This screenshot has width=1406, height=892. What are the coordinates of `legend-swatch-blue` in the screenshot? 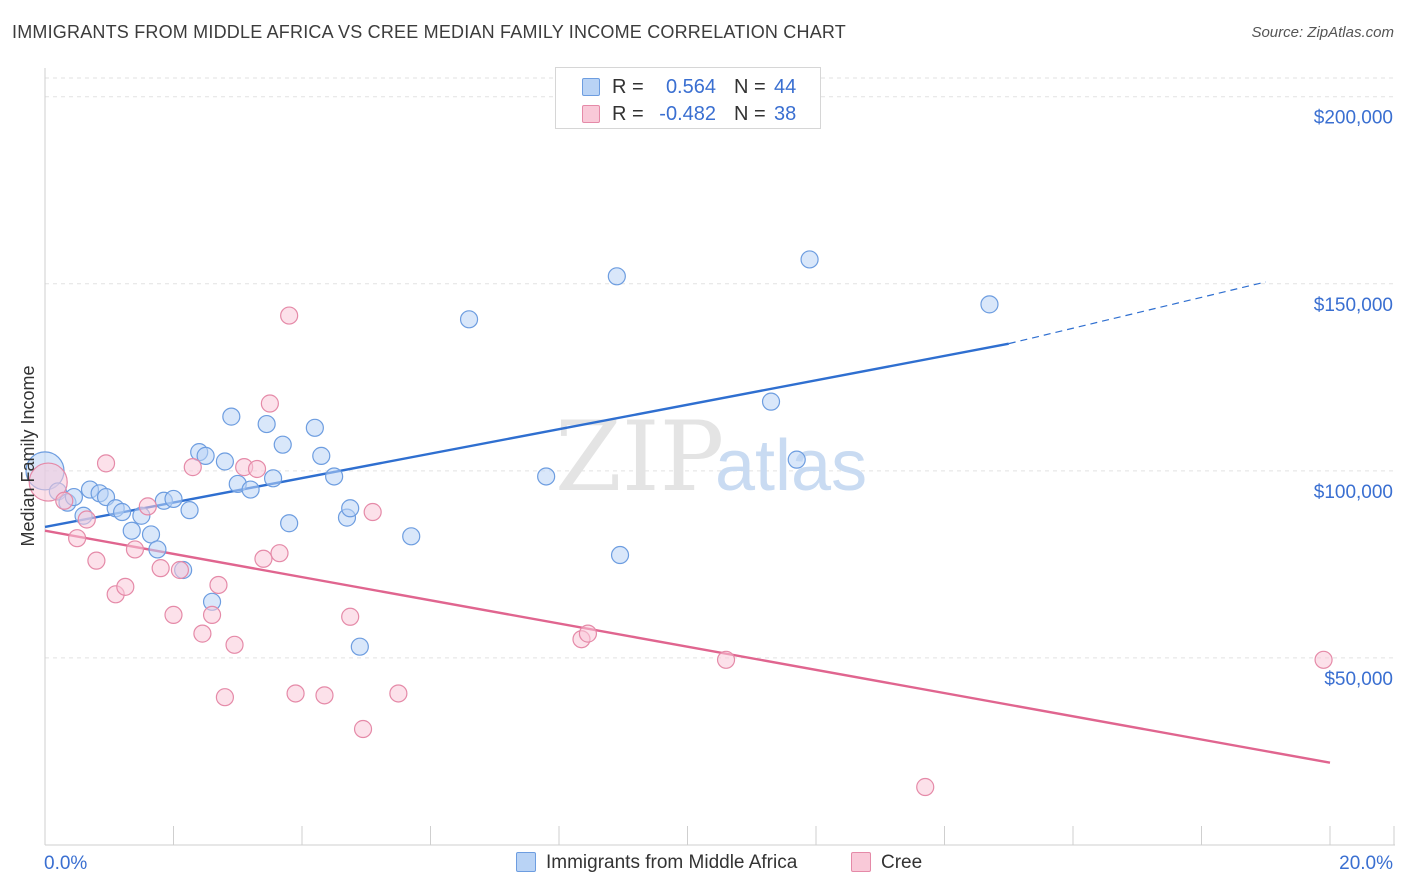 It's located at (591, 87).